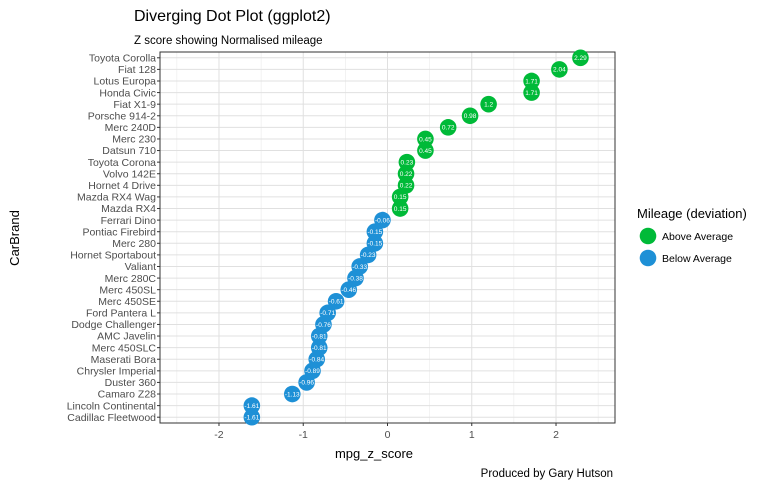 The height and width of the screenshot is (487, 768). What do you see at coordinates (129, 151) in the screenshot?
I see `y-tick-label: Datsun 710` at bounding box center [129, 151].